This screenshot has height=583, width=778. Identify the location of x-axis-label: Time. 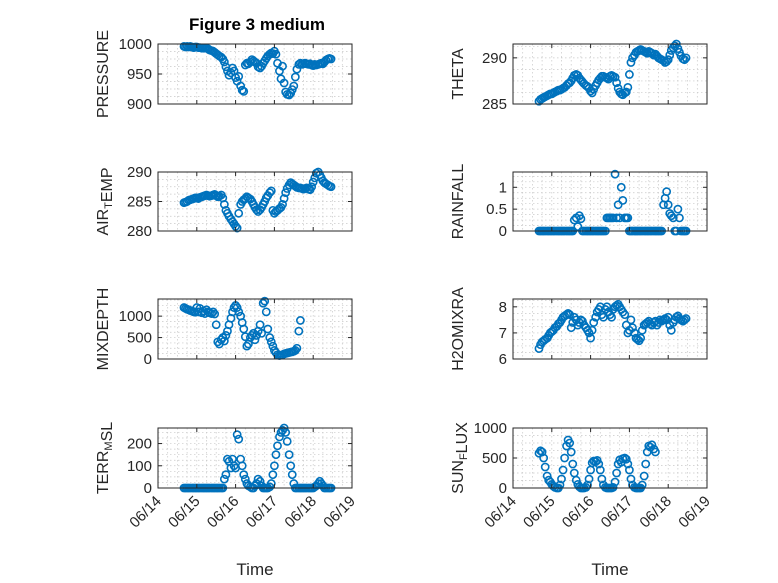
(254, 569).